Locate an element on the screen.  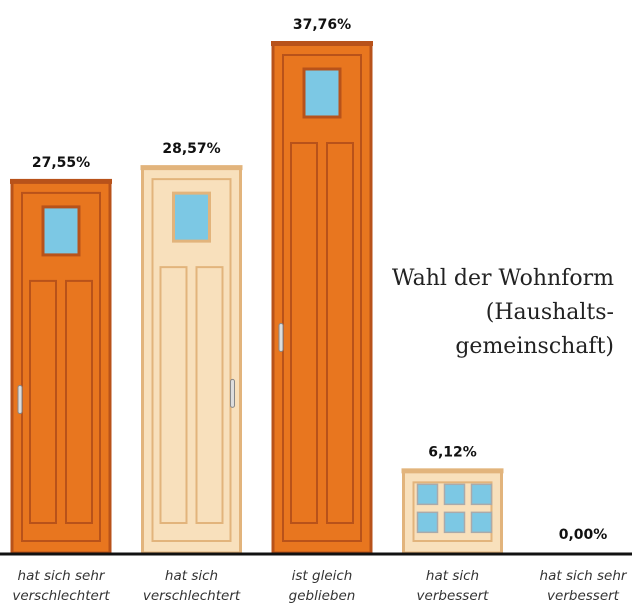
door is located at coordinates (322, 298).